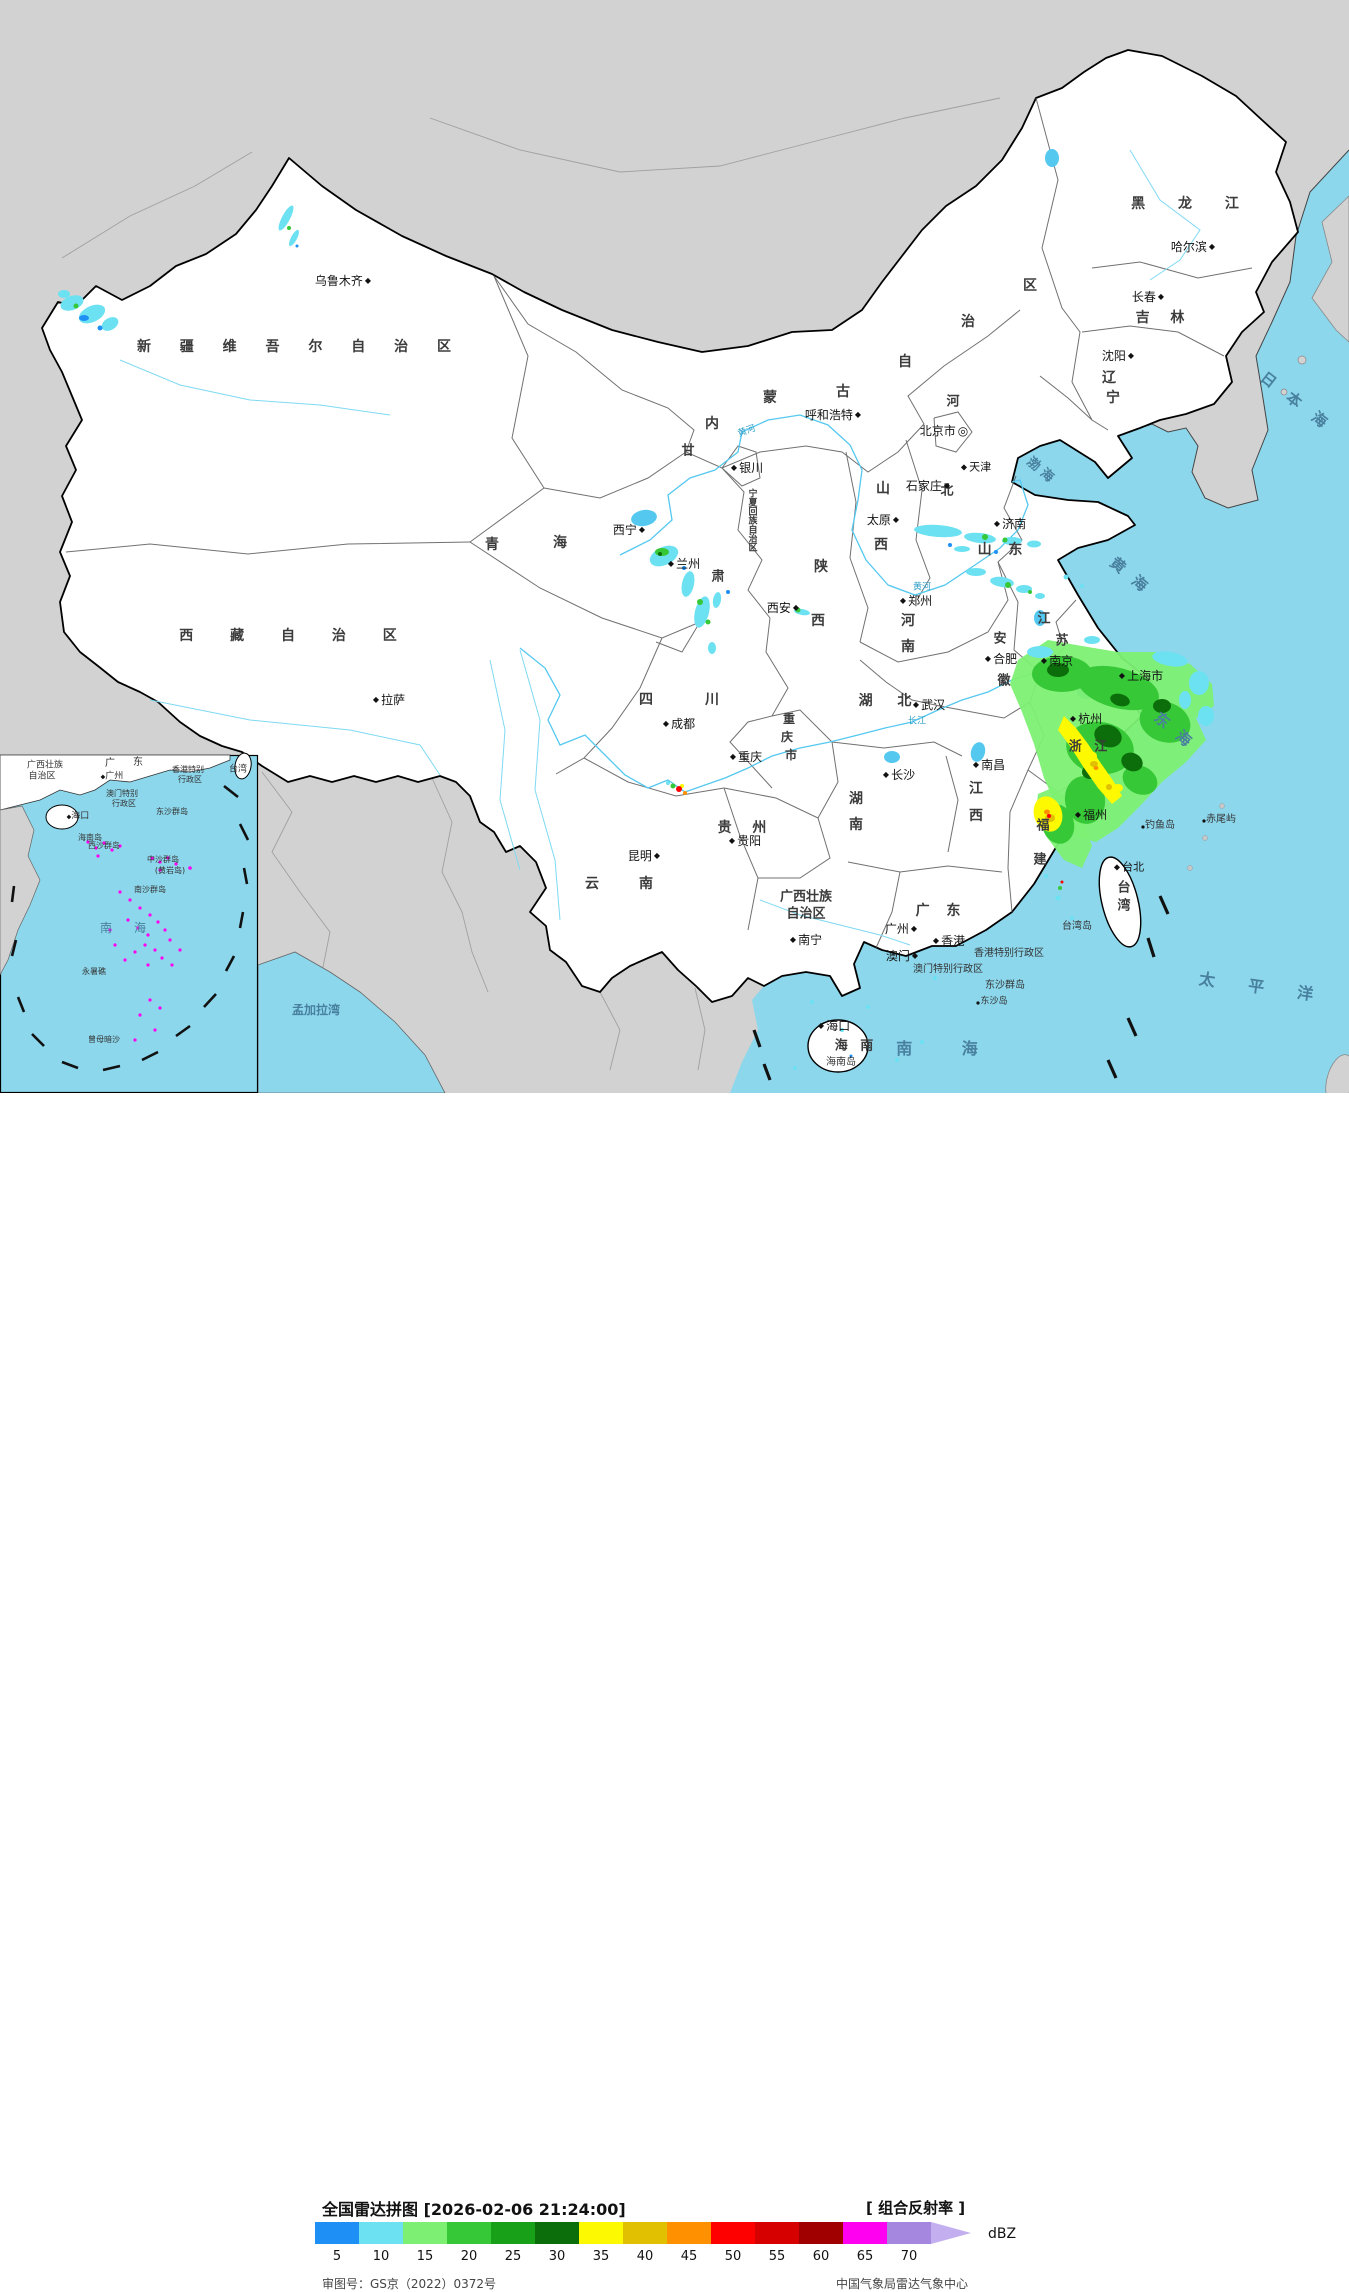 The height and width of the screenshot is (2292, 1349). What do you see at coordinates (474, 2208) in the screenshot?
I see `map-title: 全国雷达拼图 [2026-02-06 21:24:00]` at bounding box center [474, 2208].